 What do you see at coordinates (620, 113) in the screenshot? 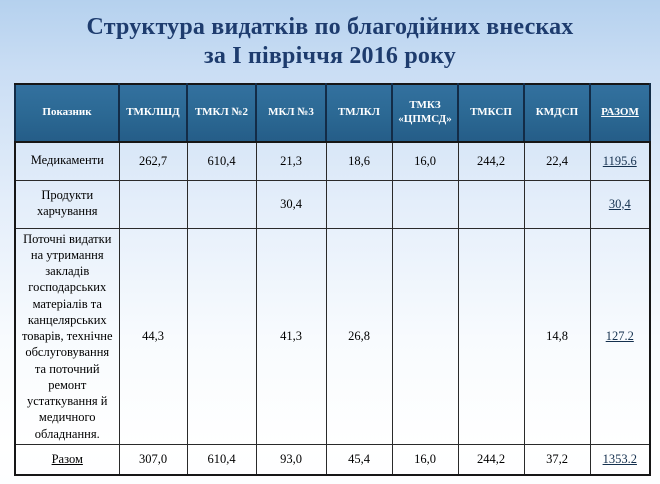
I see `column-header-razom: РАЗОМ` at bounding box center [620, 113].